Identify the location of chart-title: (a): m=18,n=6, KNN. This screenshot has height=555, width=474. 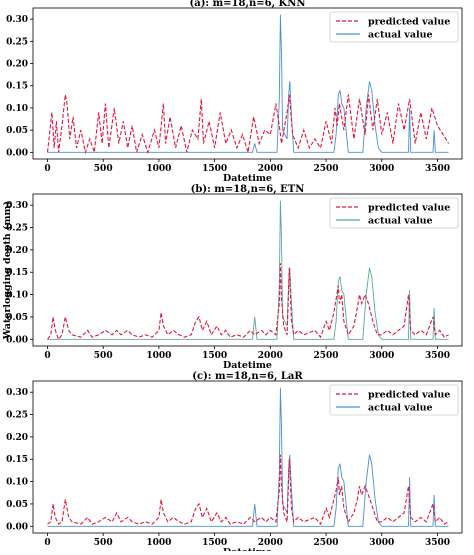
(247, 4).